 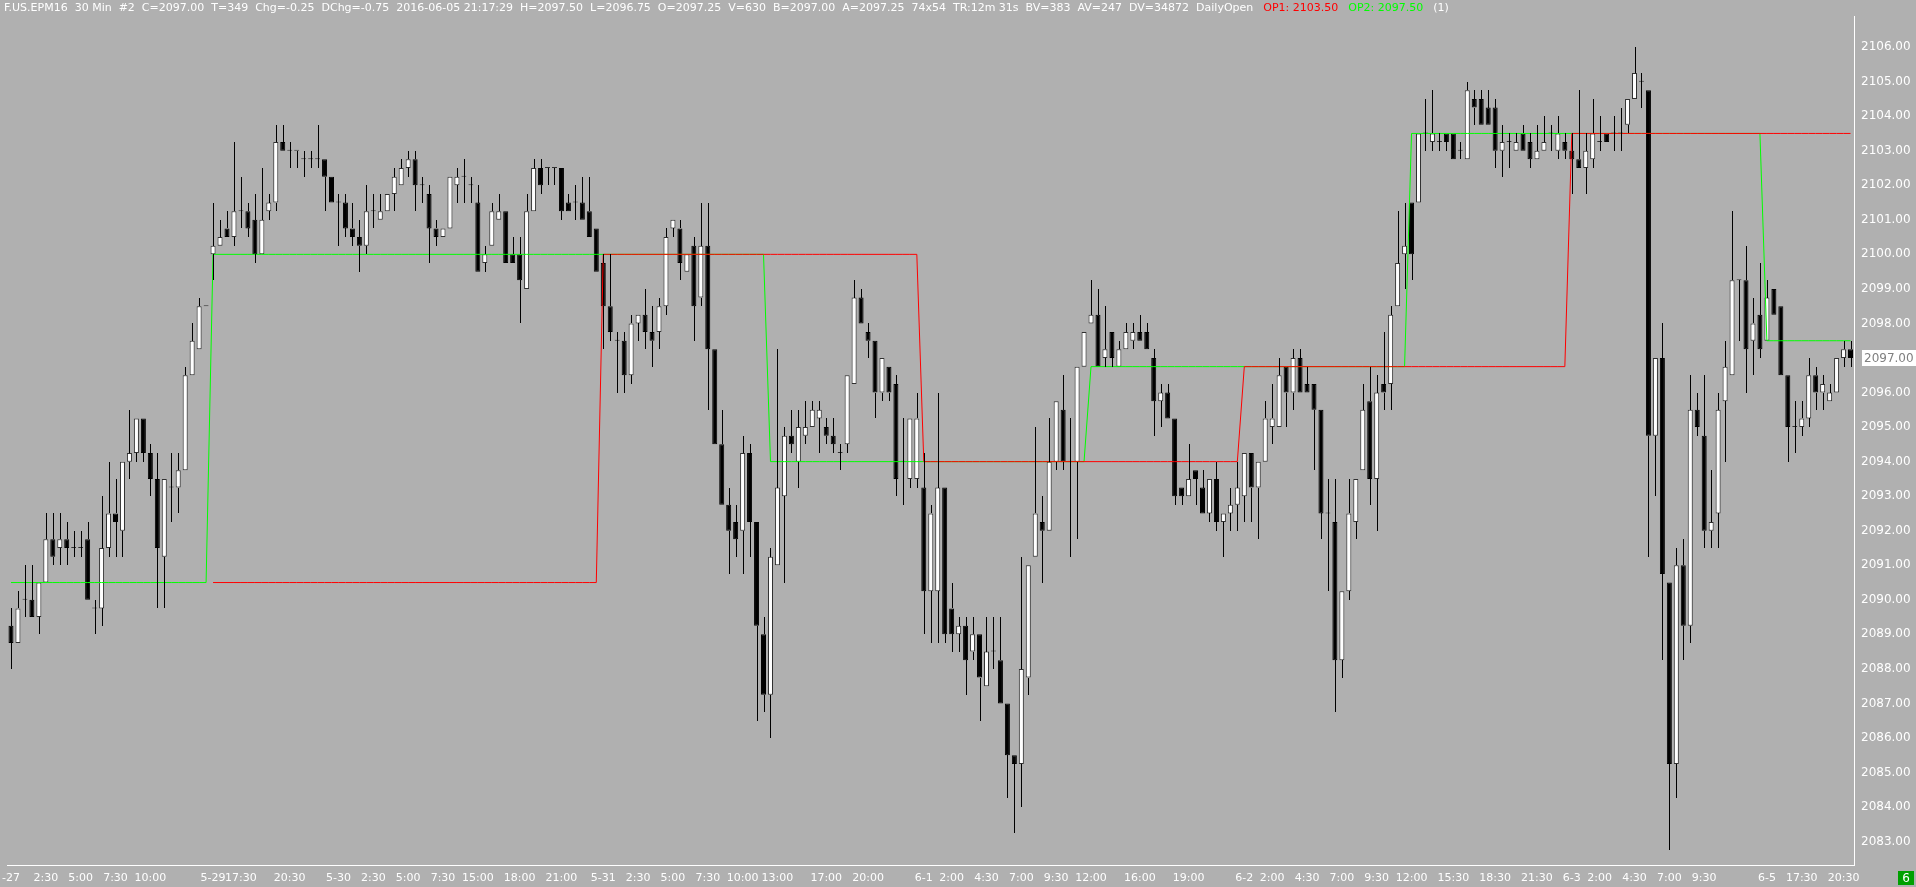 I want to click on text: OP1: 2103.50, so click(x=1301, y=7).